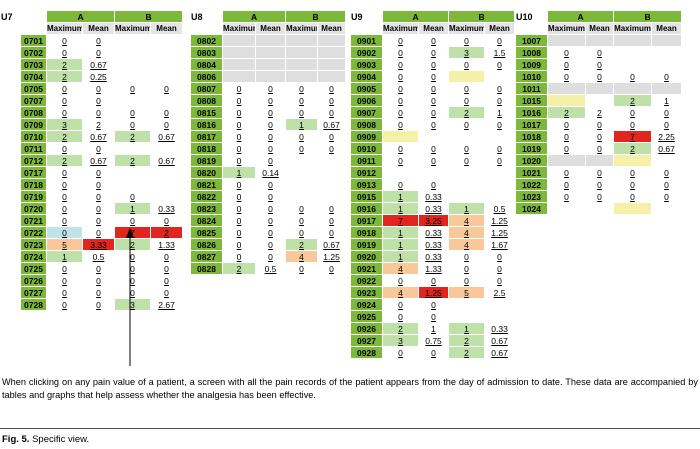 The width and height of the screenshot is (700, 449). I want to click on figure-title: Specific view., so click(61, 439).